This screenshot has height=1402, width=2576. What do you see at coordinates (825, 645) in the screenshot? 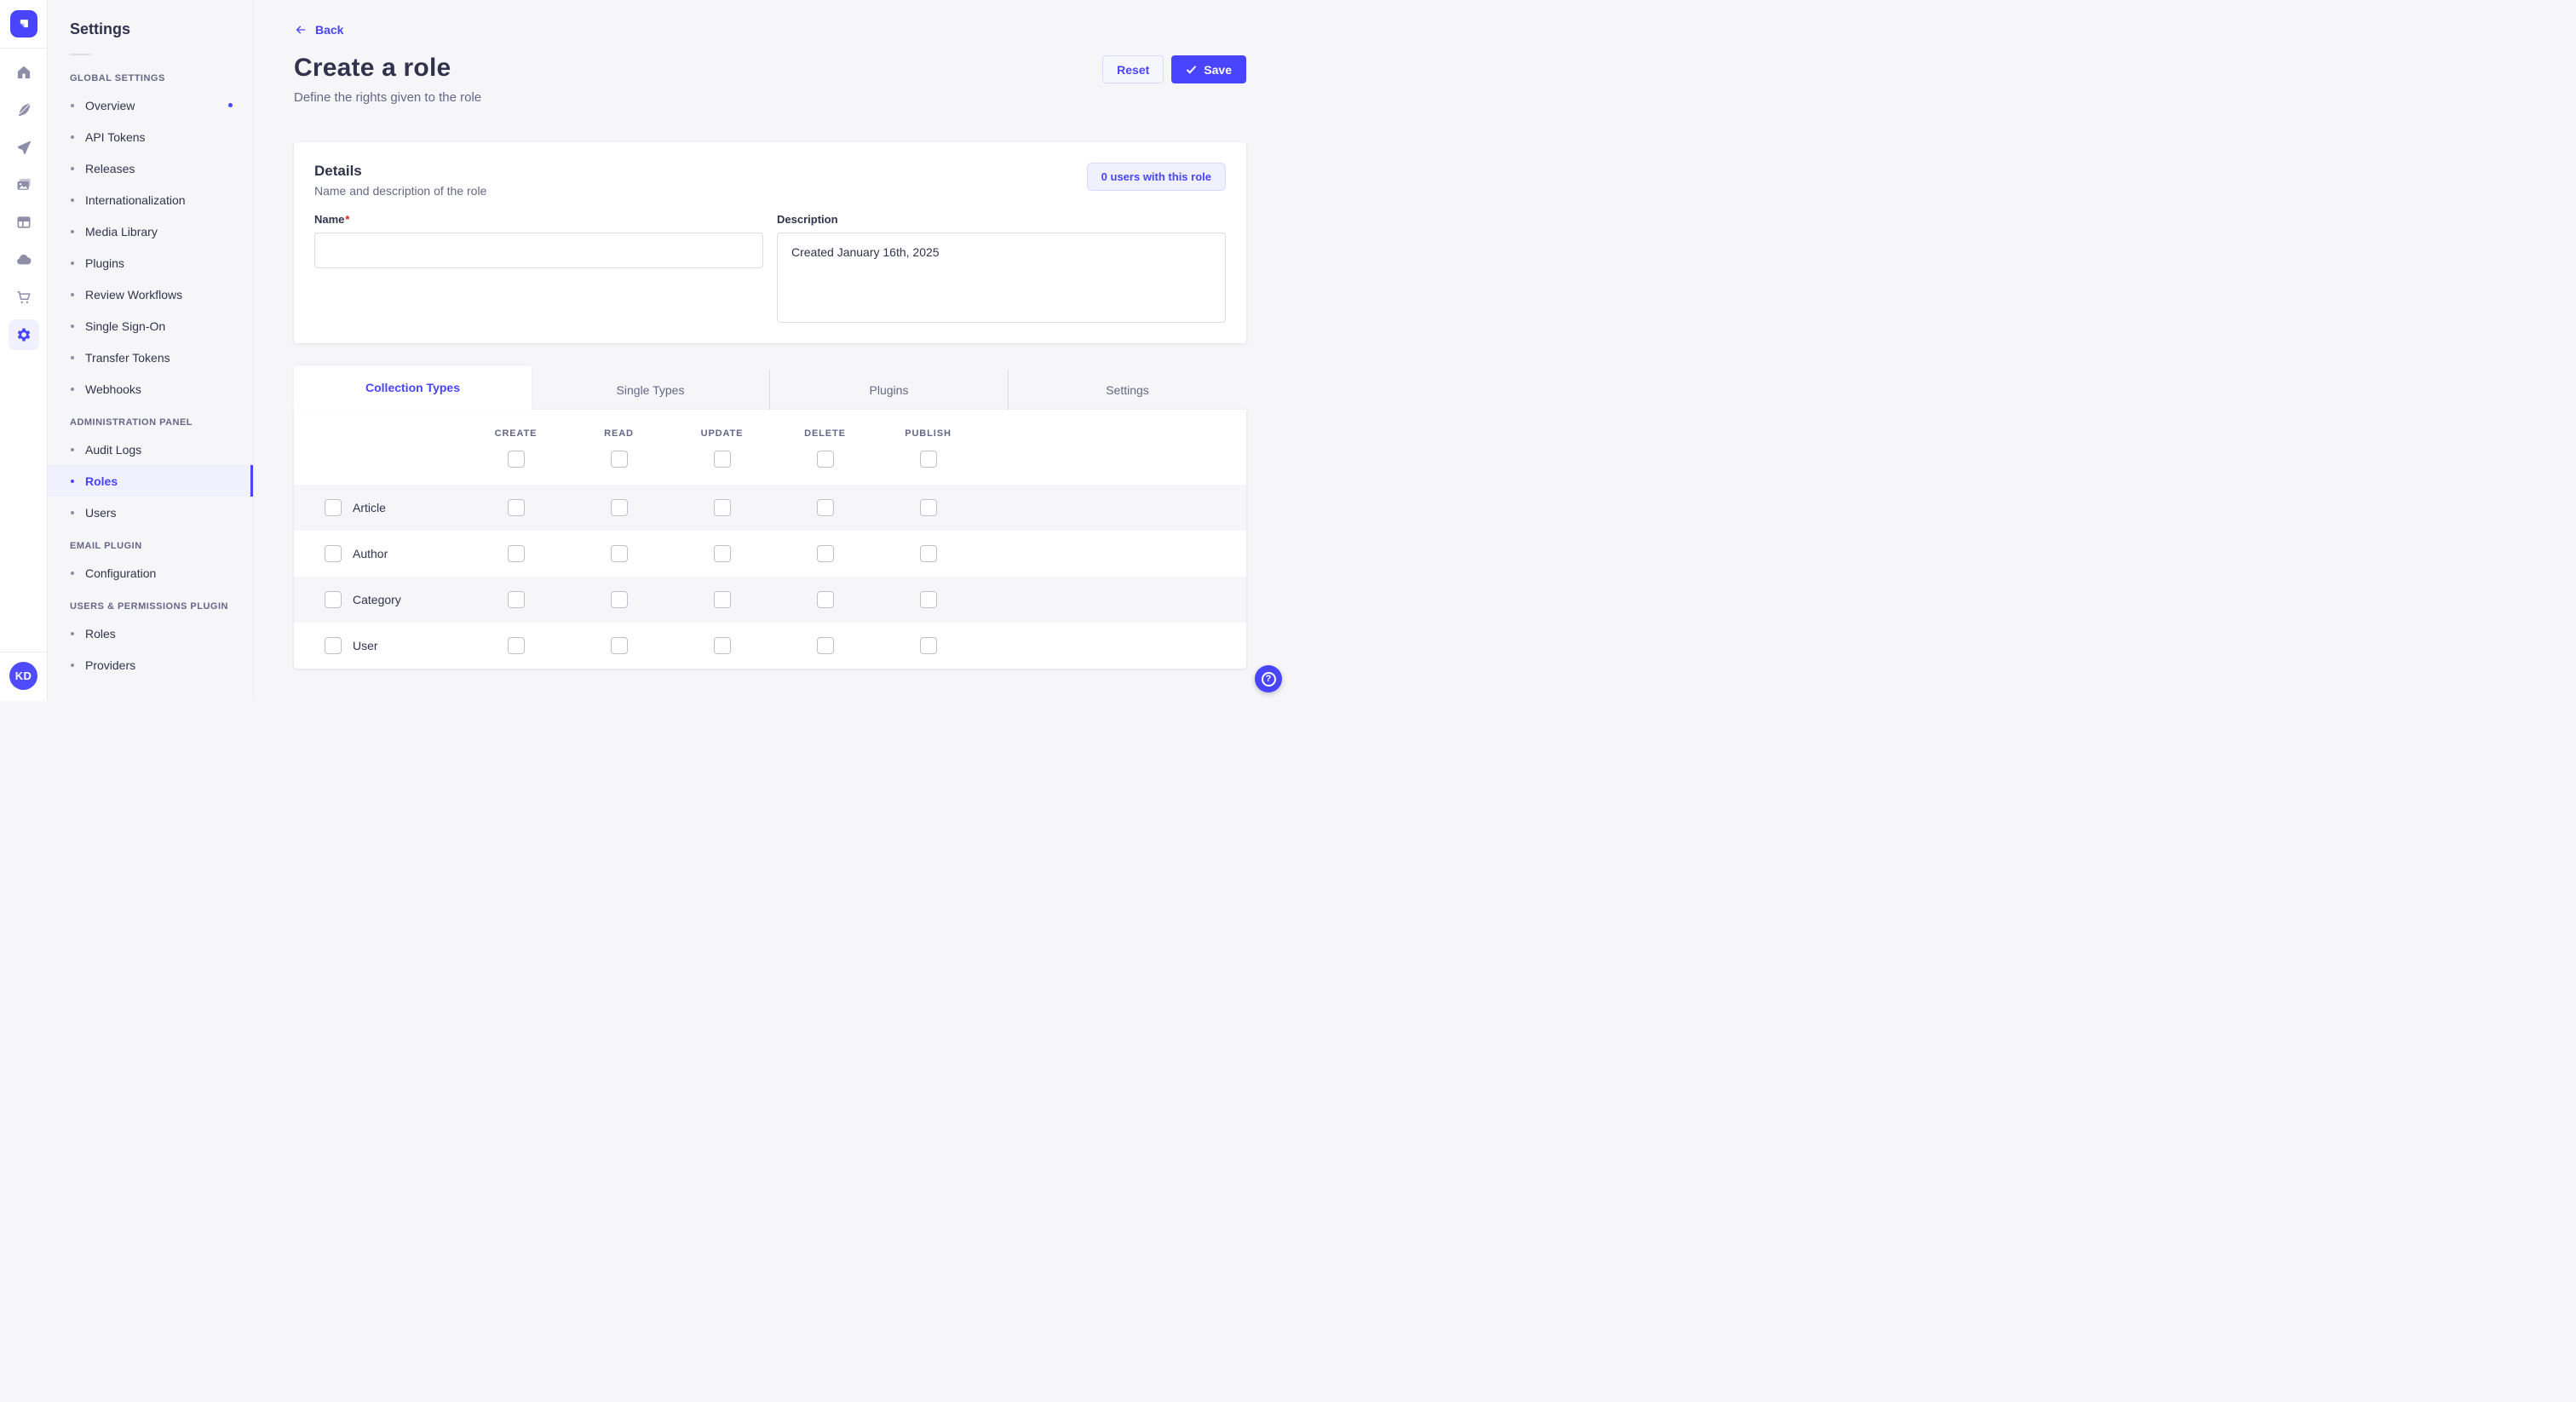
I see `user-delete-checkbox` at bounding box center [825, 645].